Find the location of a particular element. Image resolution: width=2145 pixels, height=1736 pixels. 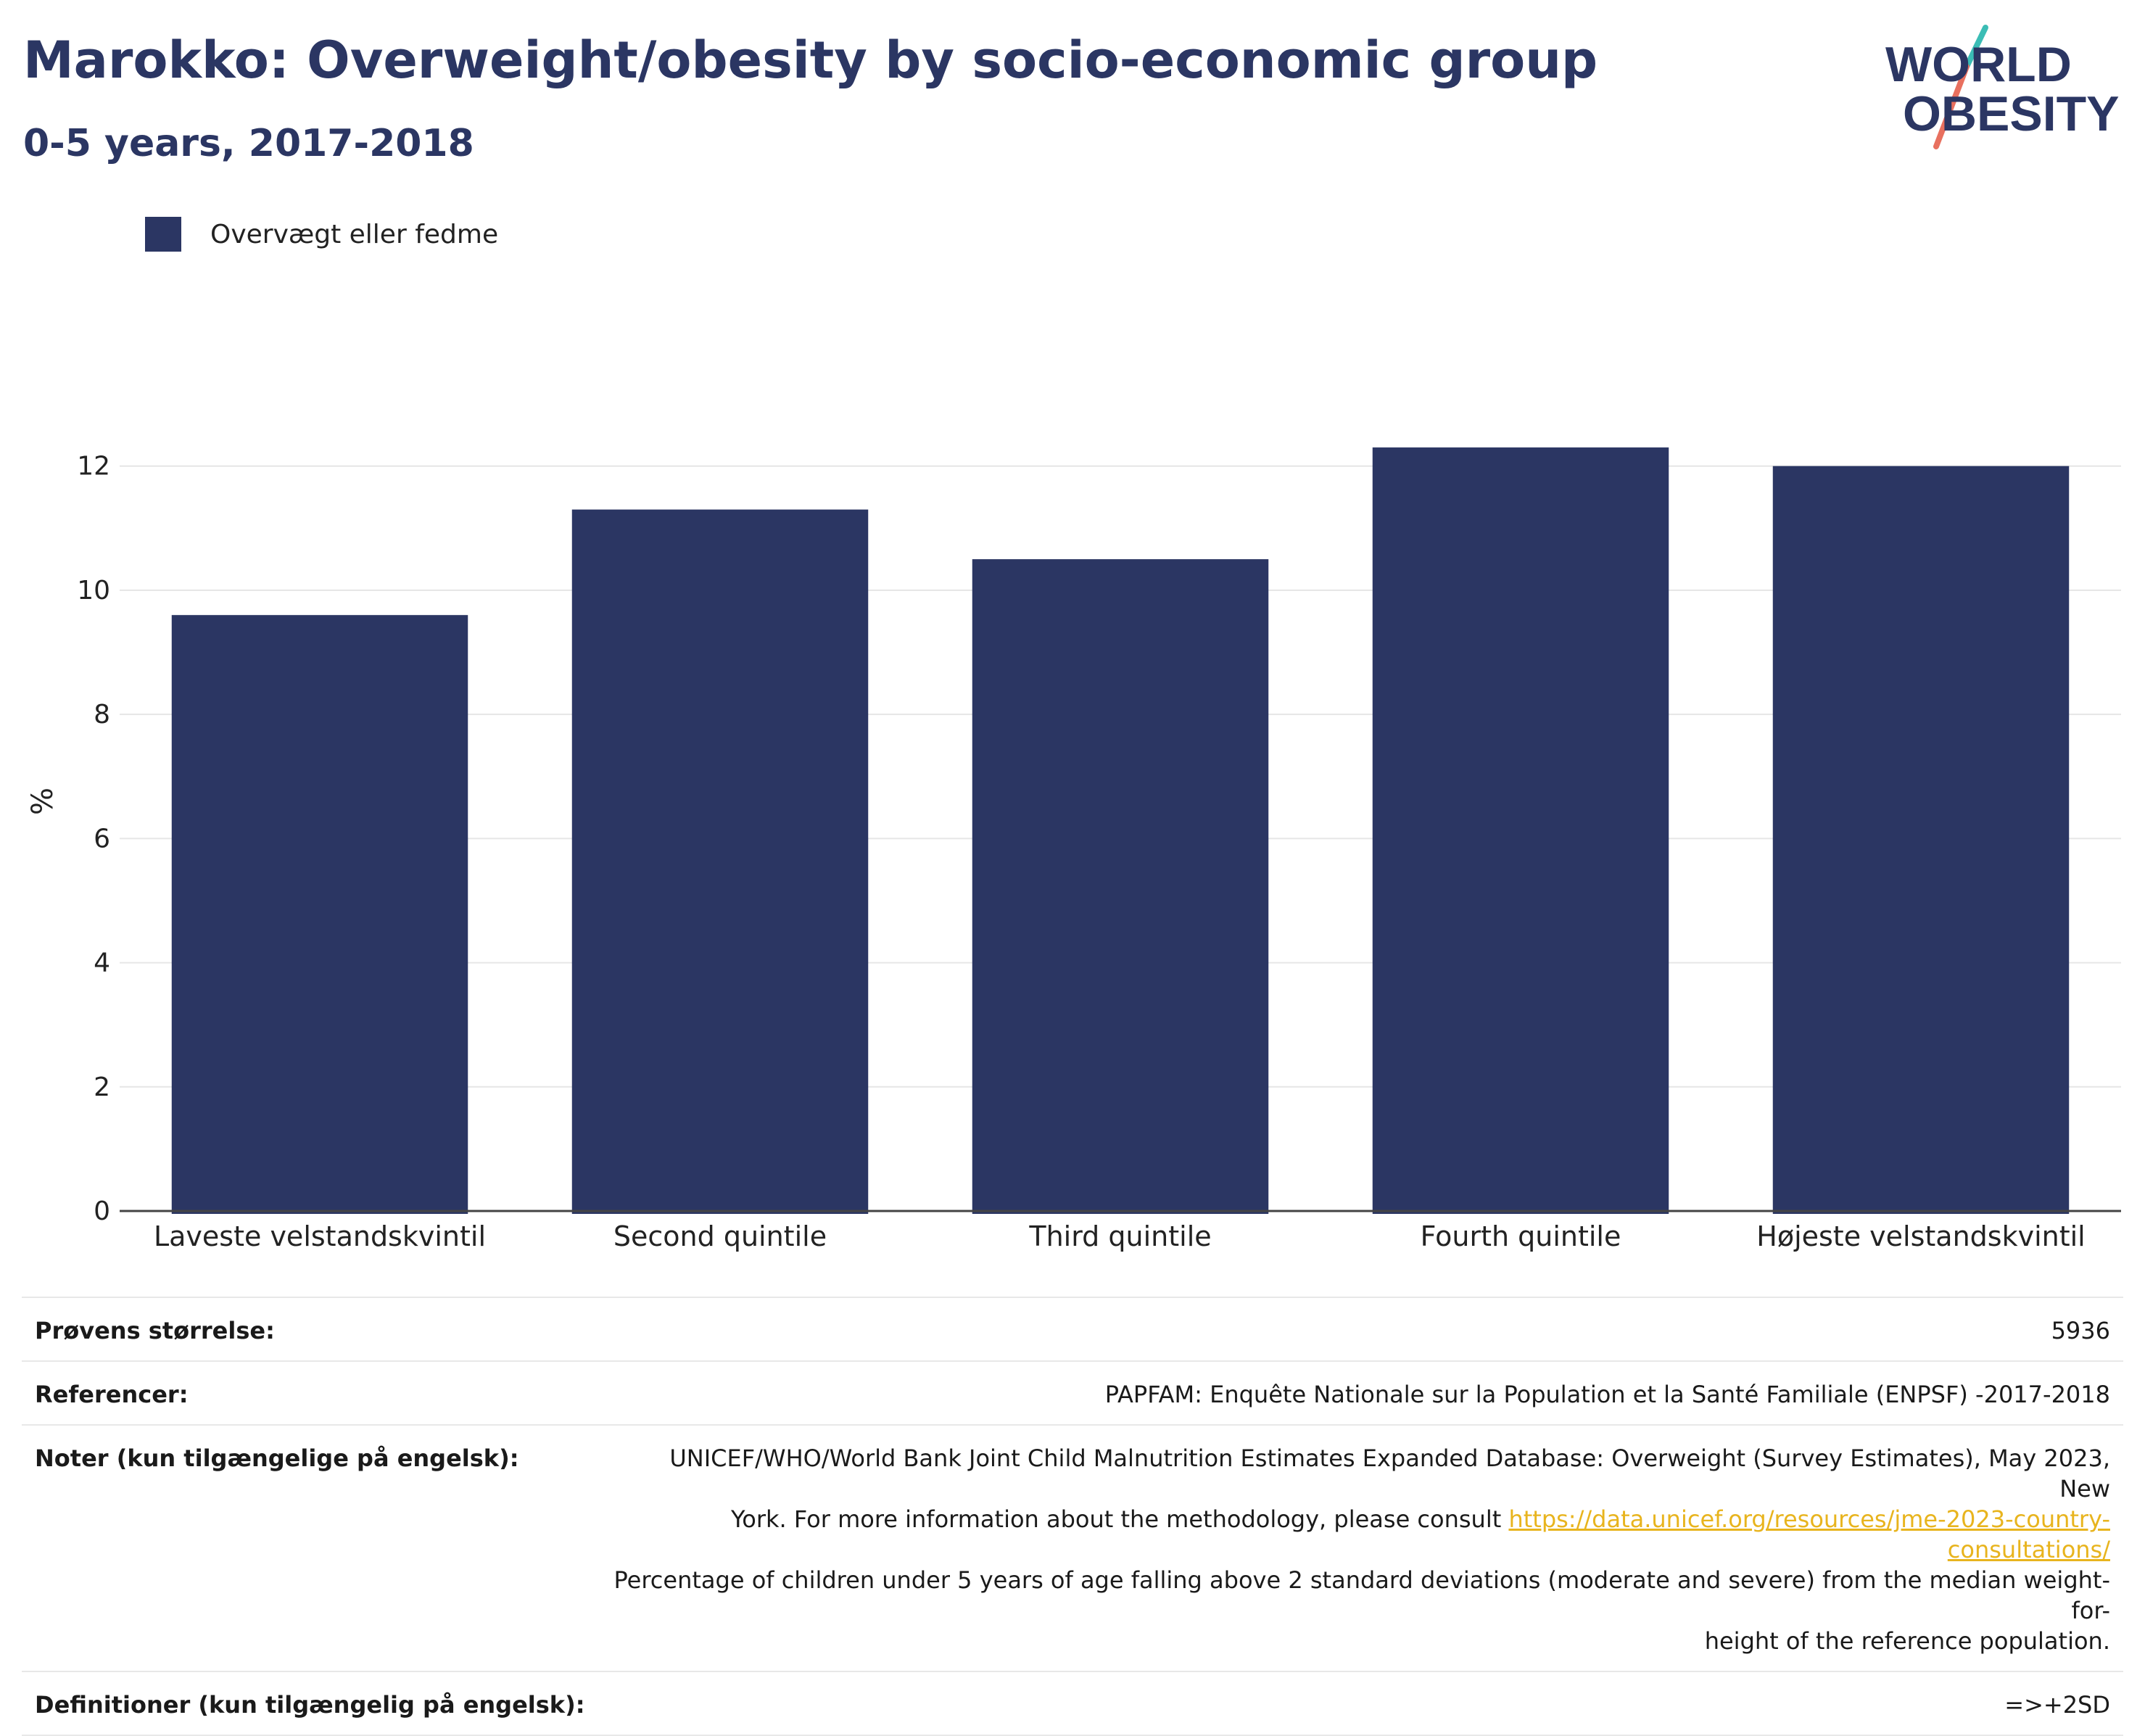

sample-size-label: Prøvens størrelse: is located at coordinates (155, 1330).